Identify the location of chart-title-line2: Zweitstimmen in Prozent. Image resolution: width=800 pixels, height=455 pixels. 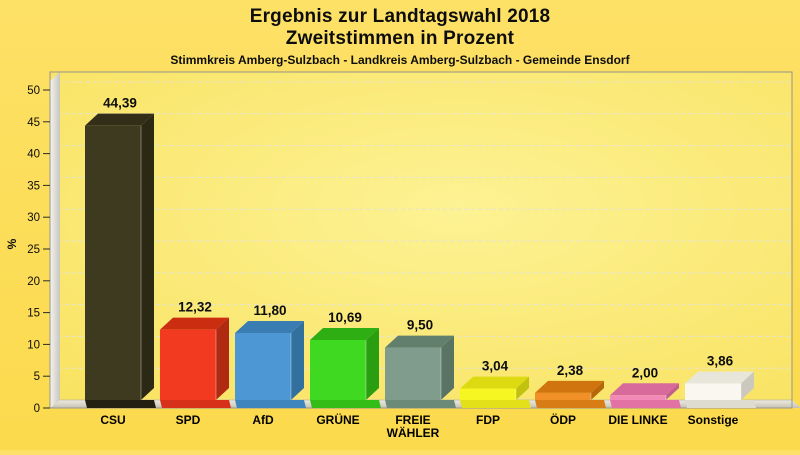
(400, 38).